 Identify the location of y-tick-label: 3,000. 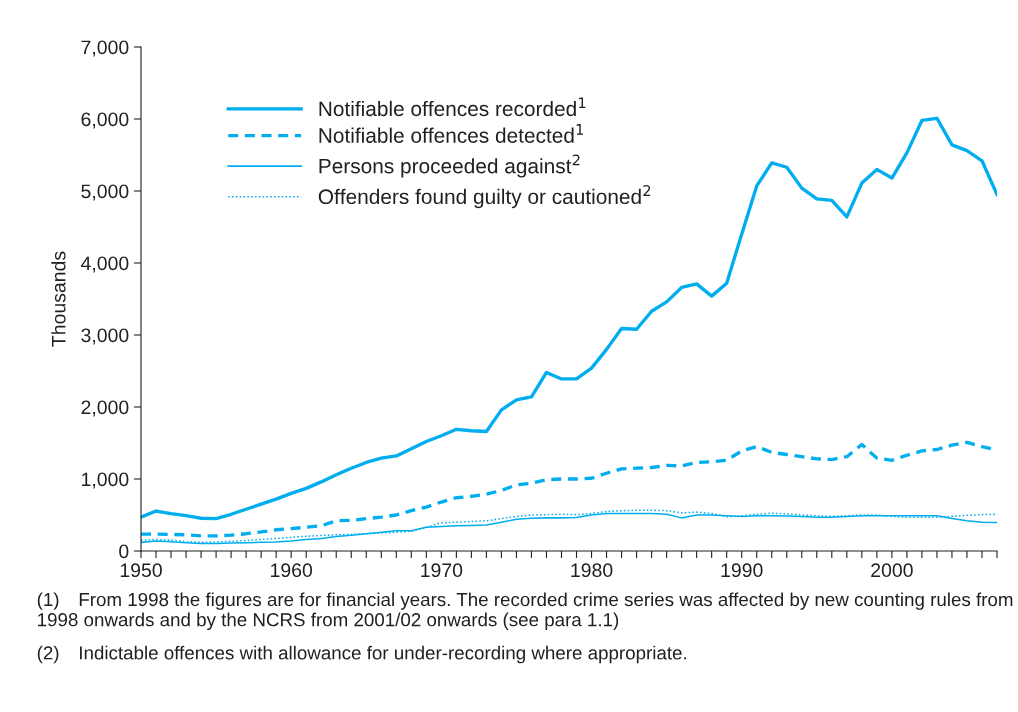
(105, 336).